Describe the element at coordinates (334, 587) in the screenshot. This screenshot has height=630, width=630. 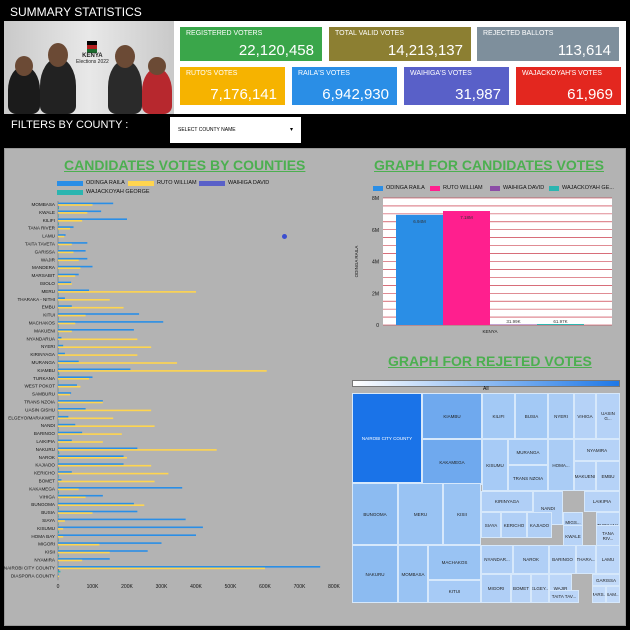
I see `x-tick-label: 800K` at that location.